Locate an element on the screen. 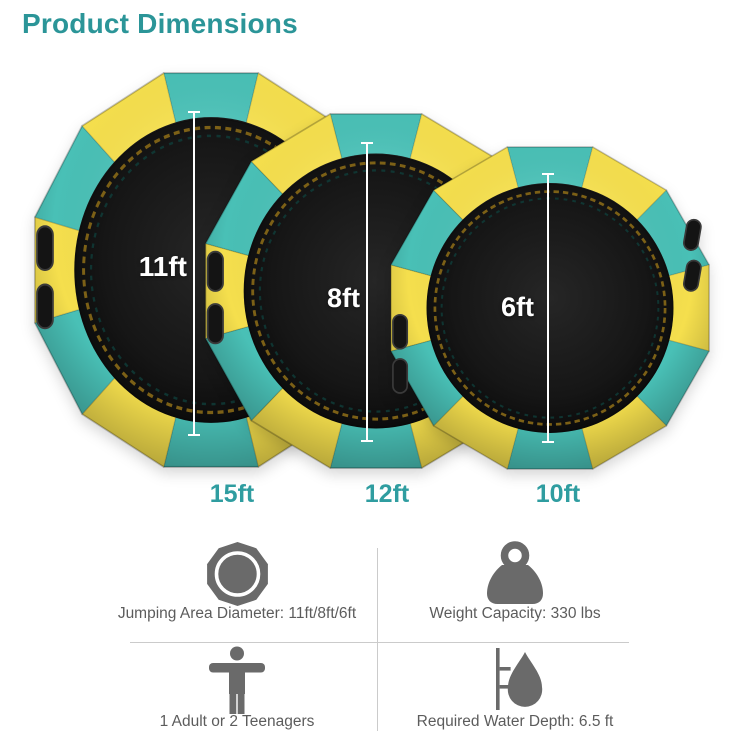 Image resolution: width=750 pixels, height=750 pixels. jump-diameter-label-10ft: 6ft is located at coordinates (517, 307).